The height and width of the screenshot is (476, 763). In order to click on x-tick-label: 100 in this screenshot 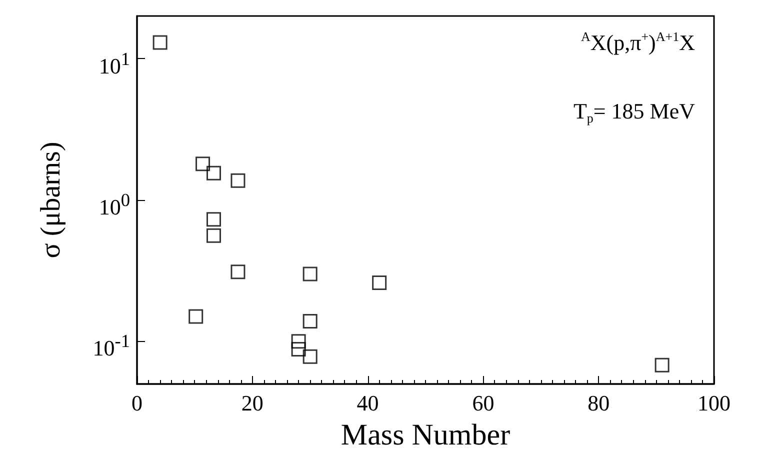, I will do `click(714, 403)`.